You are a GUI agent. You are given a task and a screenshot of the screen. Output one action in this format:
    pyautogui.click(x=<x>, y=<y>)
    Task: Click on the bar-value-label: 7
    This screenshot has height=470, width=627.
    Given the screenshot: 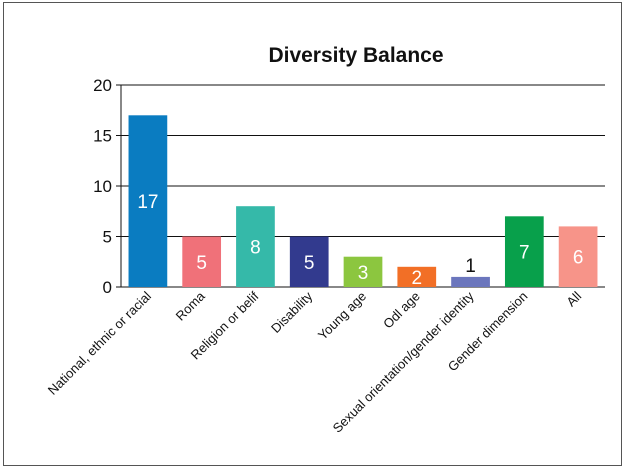 What is the action you would take?
    pyautogui.click(x=524, y=253)
    